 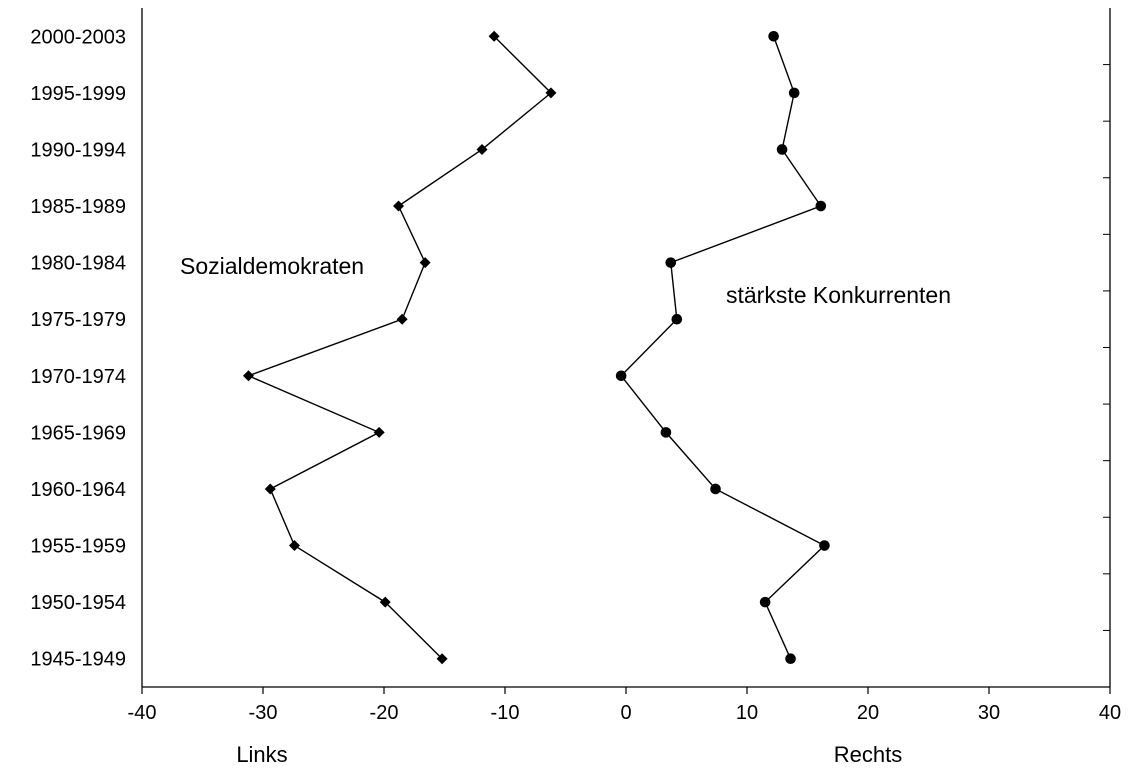 I want to click on category-label: 1950-1954, so click(x=78, y=603).